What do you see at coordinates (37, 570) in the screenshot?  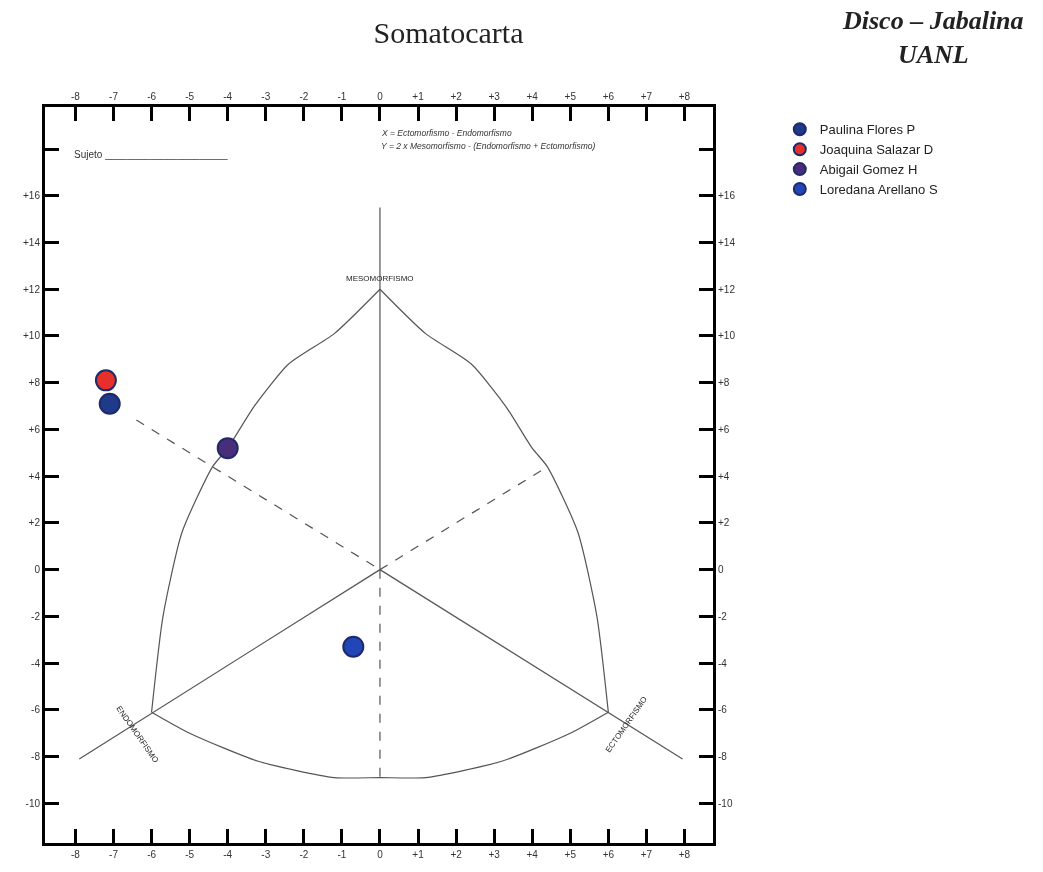 I see `y-tick-label: 0` at bounding box center [37, 570].